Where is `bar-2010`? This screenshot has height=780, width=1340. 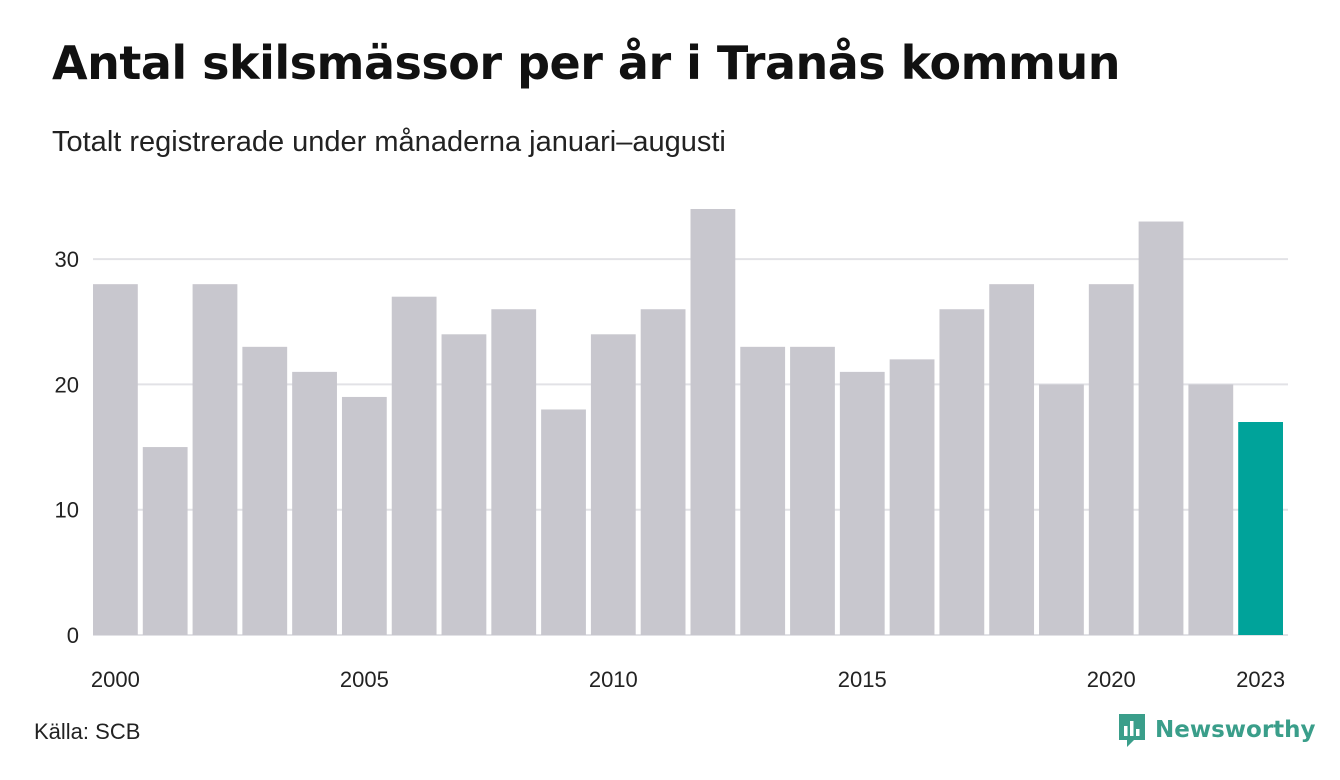
bar-2010 is located at coordinates (613, 484).